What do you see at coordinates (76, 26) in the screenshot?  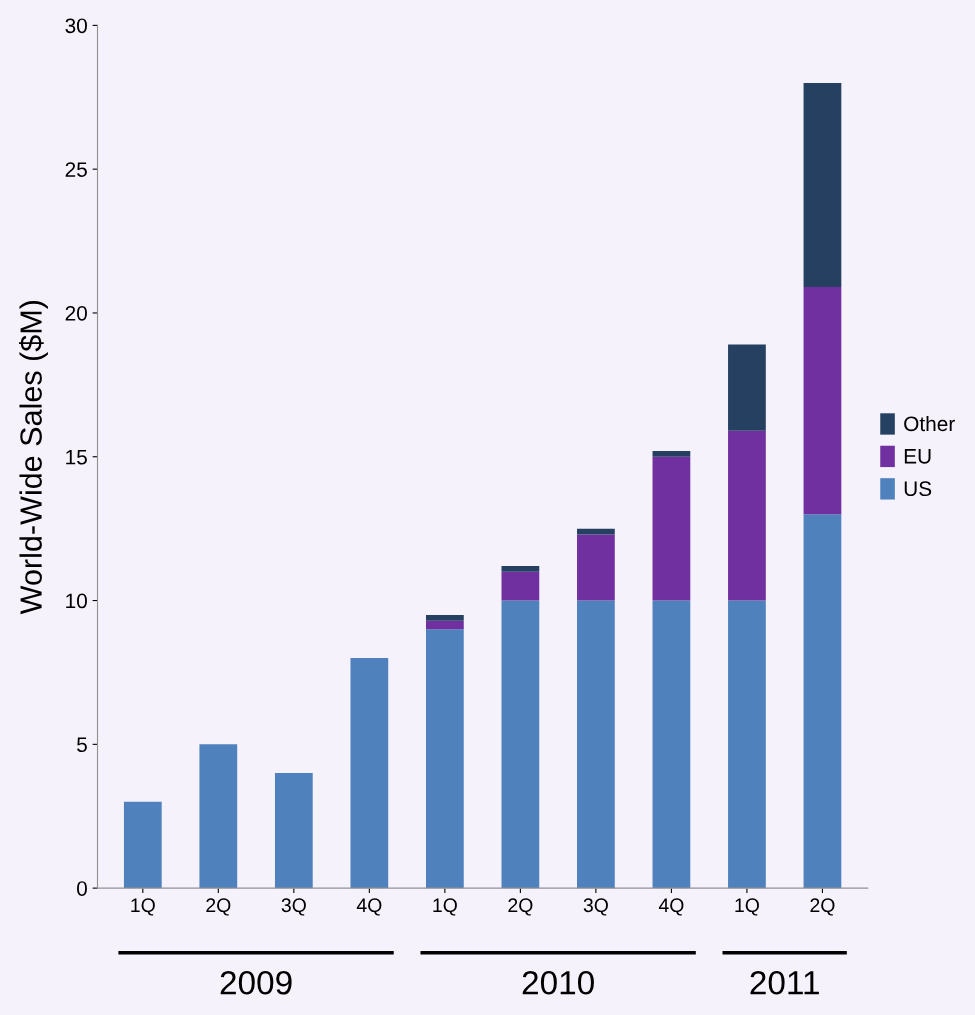 I see `y-tick-label: 30` at bounding box center [76, 26].